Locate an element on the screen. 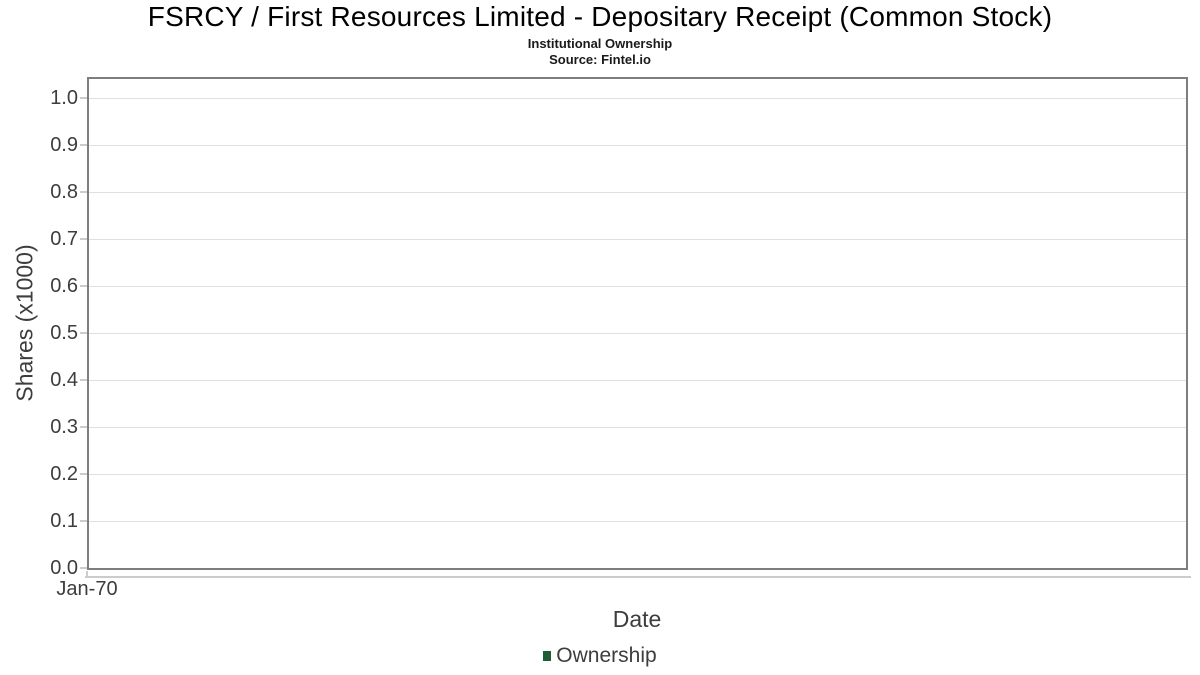  legend-series-marker-icon is located at coordinates (547, 656).